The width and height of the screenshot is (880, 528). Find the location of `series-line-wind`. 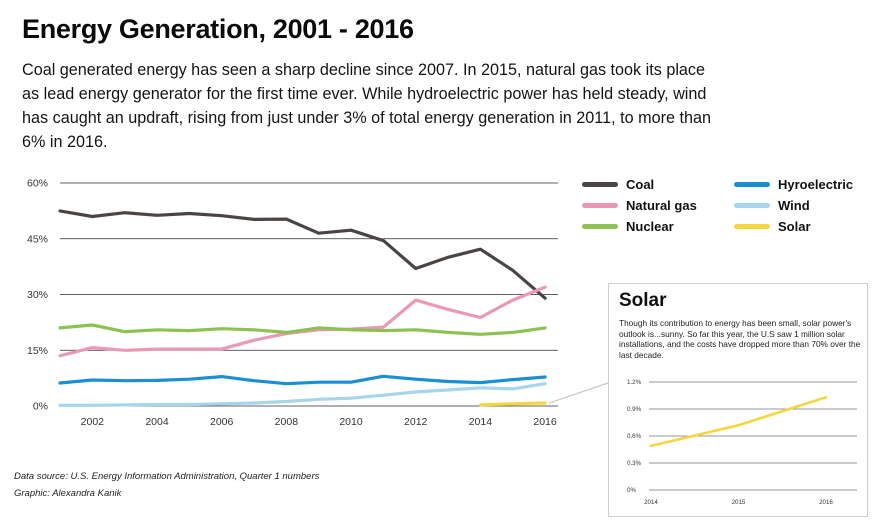

series-line-wind is located at coordinates (302, 394).